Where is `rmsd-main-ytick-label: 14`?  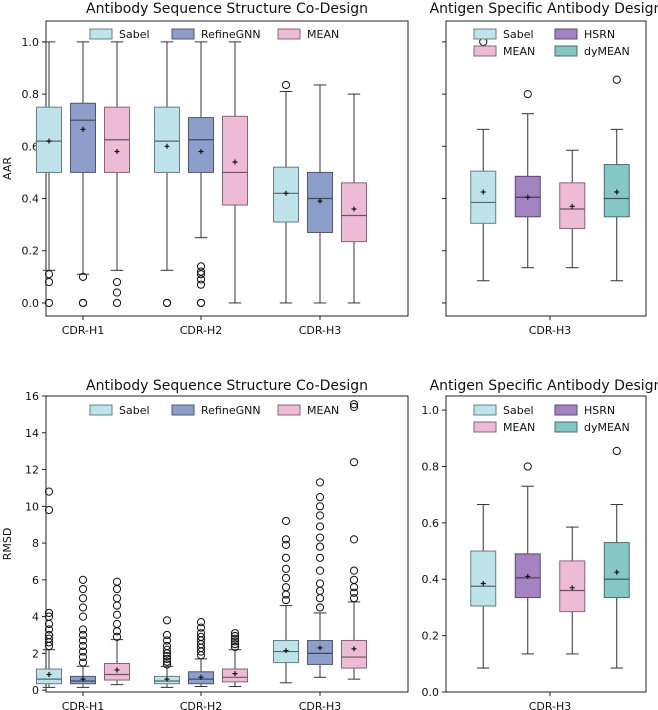 rmsd-main-ytick-label: 14 is located at coordinates (32, 433).